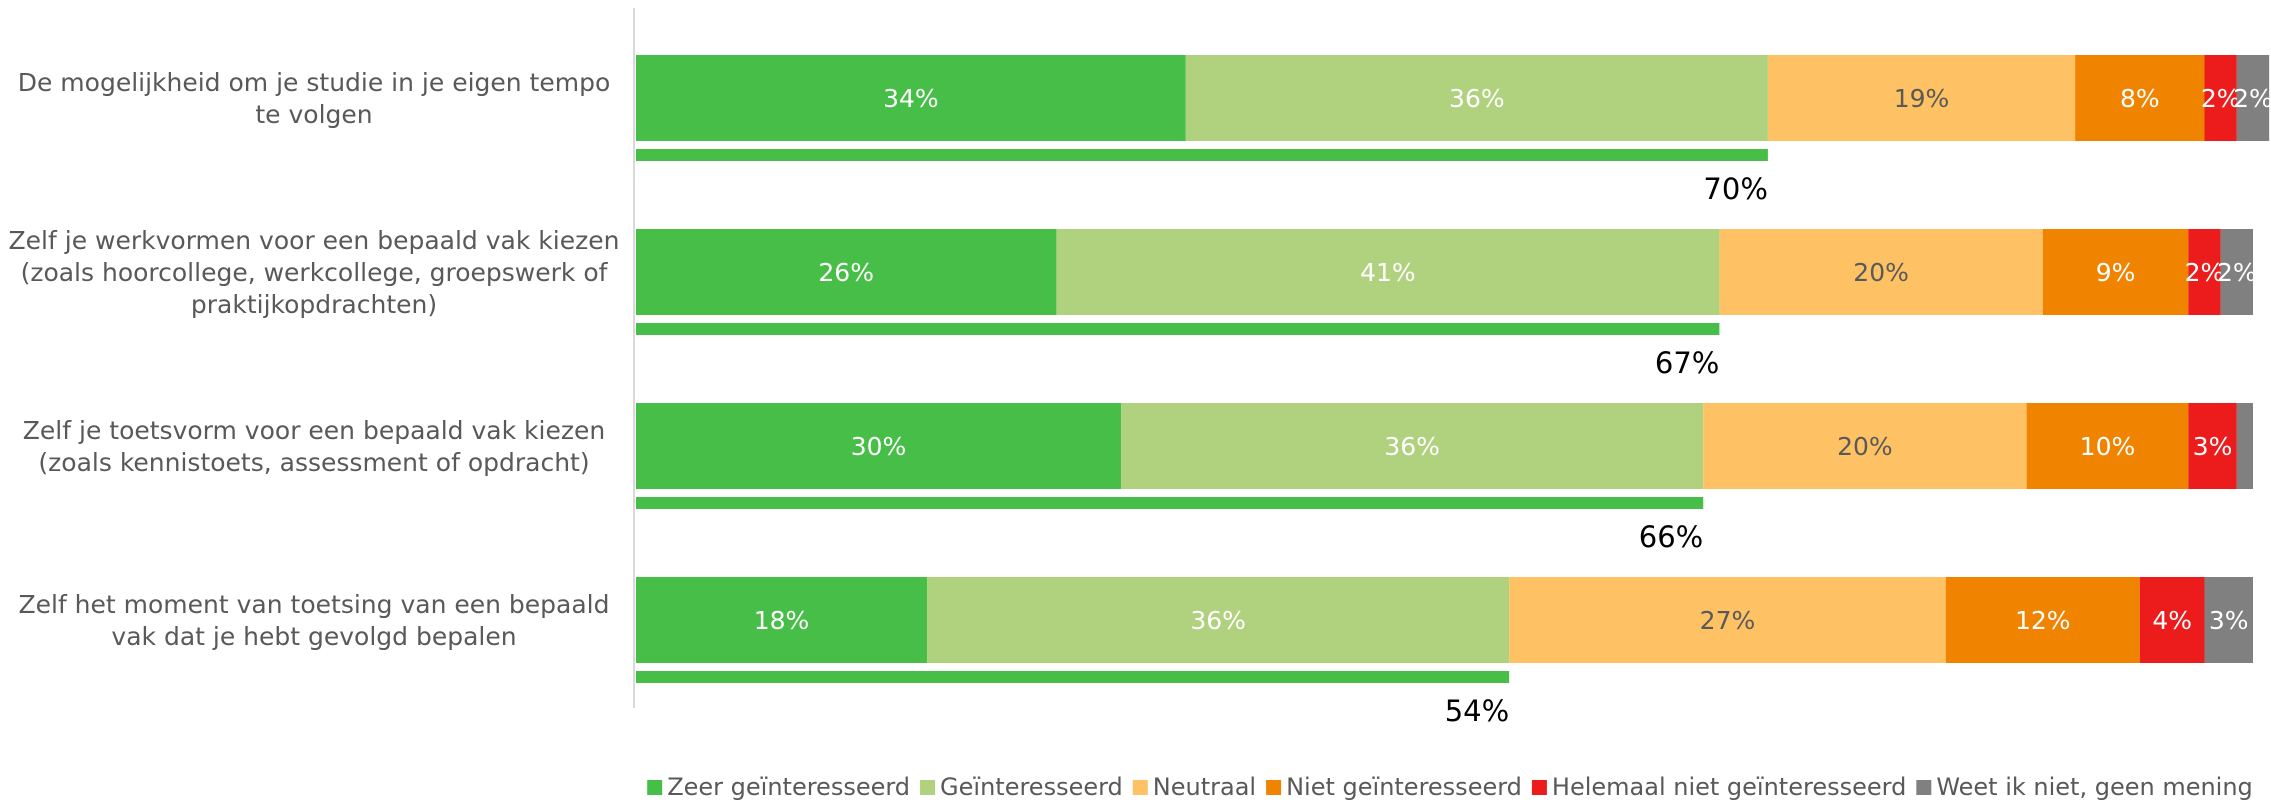 This screenshot has width=2271, height=805. What do you see at coordinates (1671, 537) in the screenshot?
I see `total-label: 66%` at bounding box center [1671, 537].